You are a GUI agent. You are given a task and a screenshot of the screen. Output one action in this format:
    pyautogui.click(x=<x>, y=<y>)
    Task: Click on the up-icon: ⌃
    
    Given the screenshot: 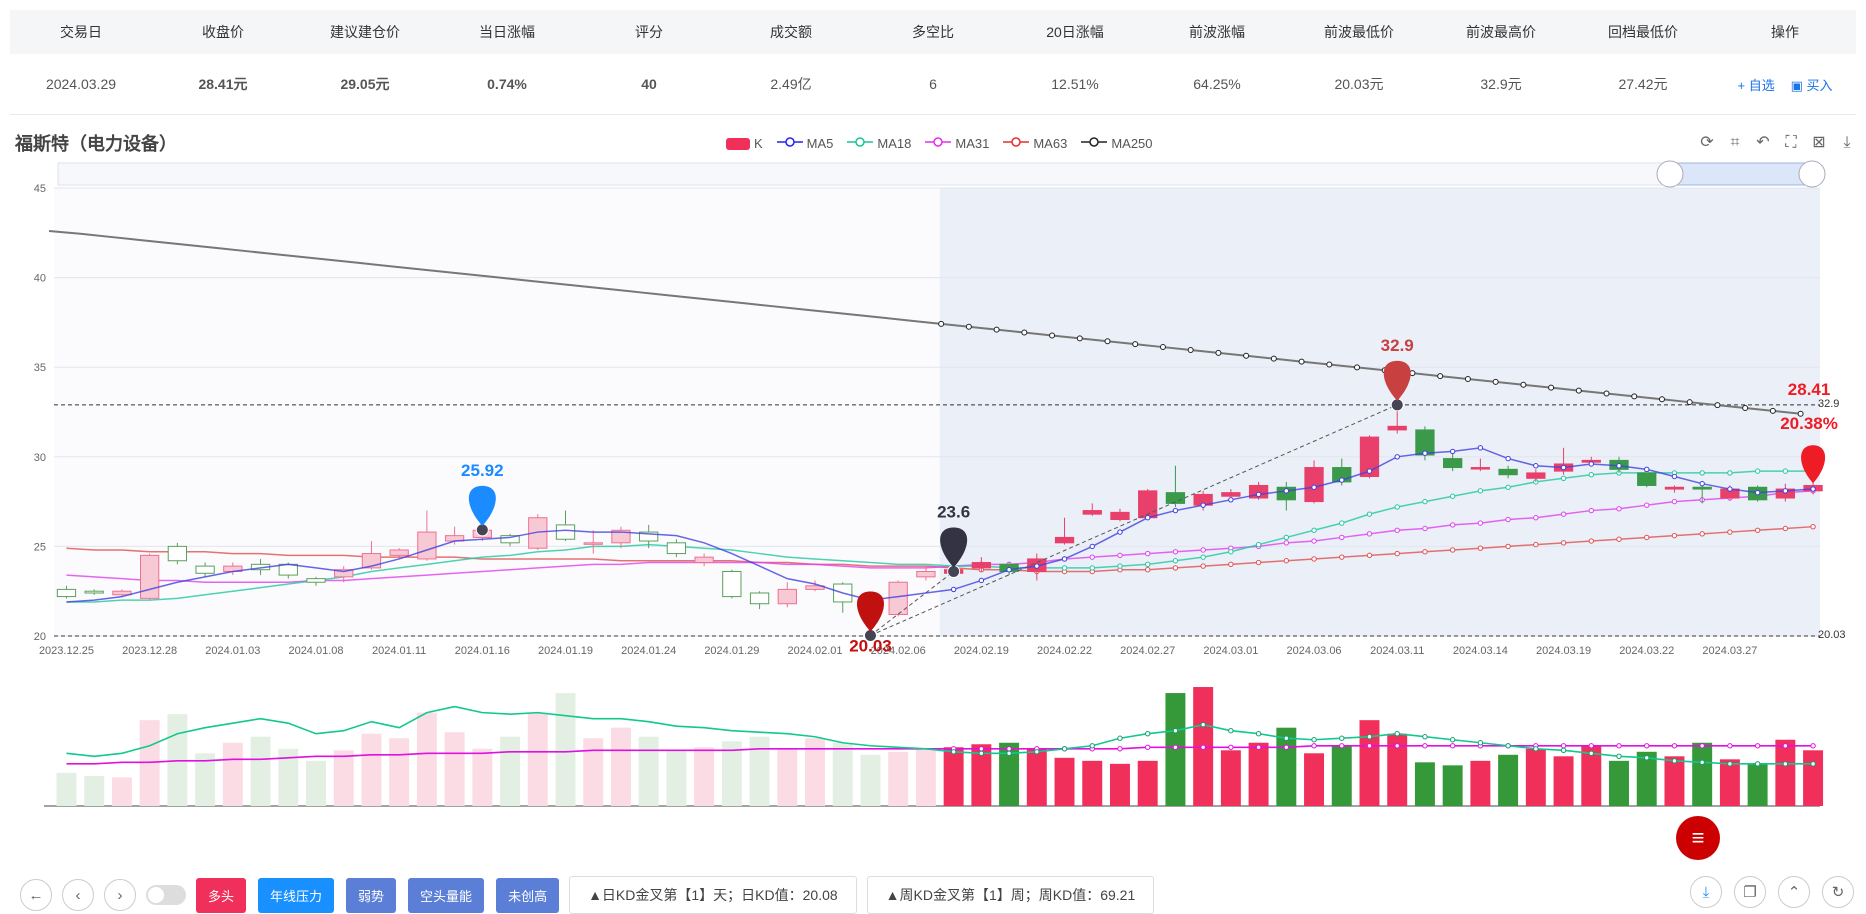 What is the action you would take?
    pyautogui.click(x=1794, y=892)
    